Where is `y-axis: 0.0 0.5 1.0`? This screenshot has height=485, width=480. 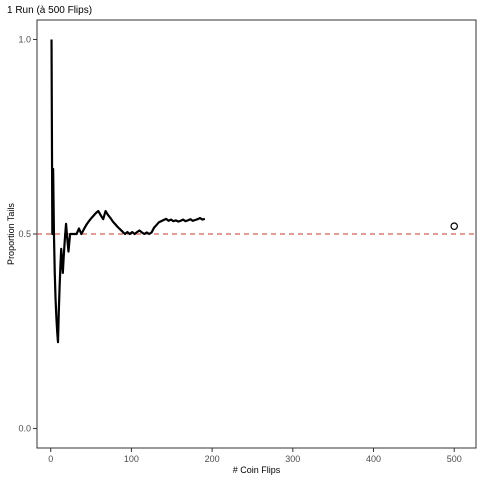 y-axis: 0.0 0.5 1.0 is located at coordinates (27, 234).